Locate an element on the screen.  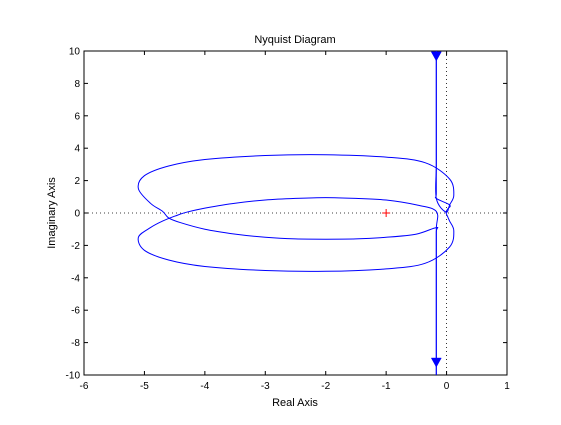
markers is located at coordinates (412, 209).